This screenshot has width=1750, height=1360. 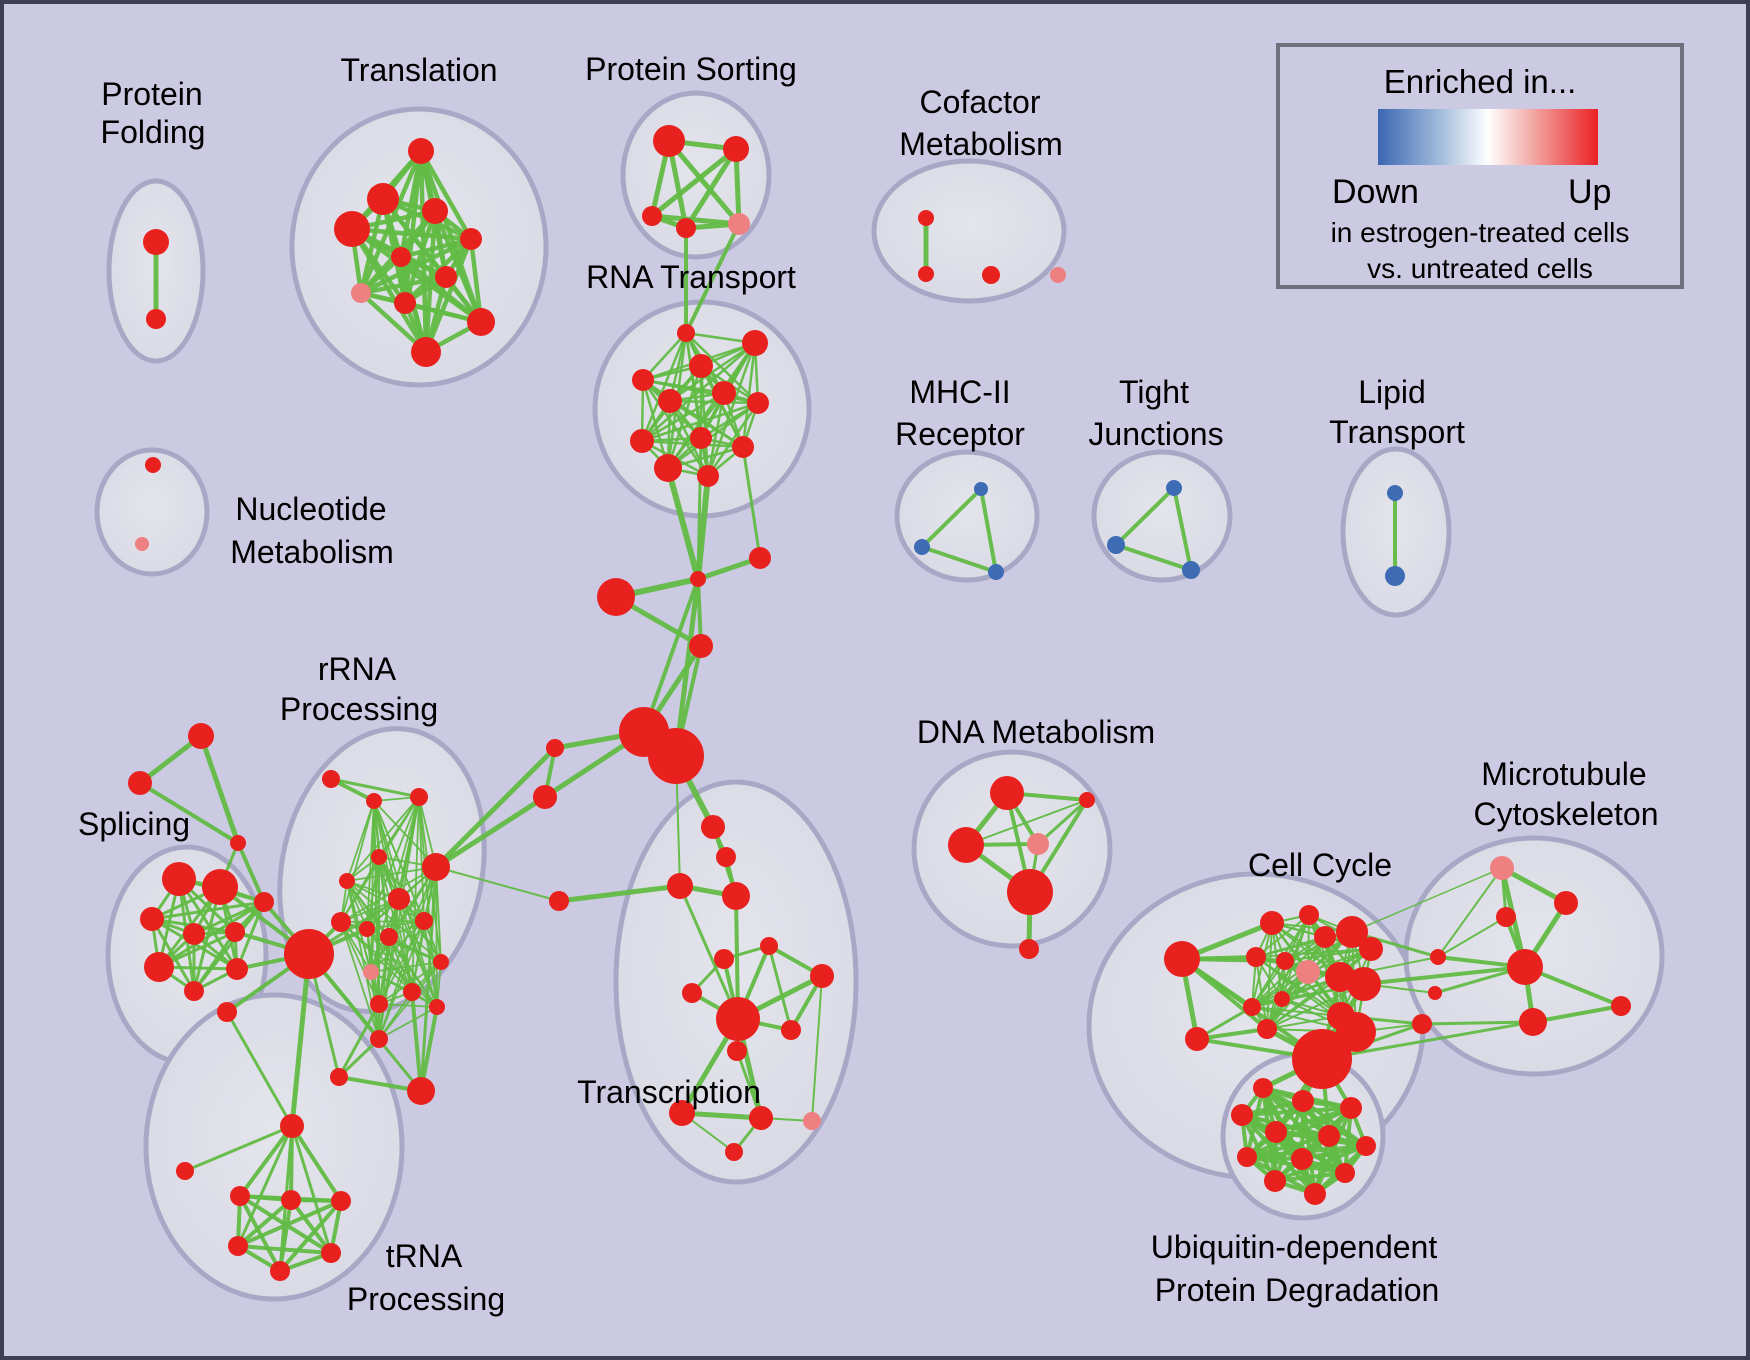 What do you see at coordinates (691, 69) in the screenshot?
I see `cluster-label-protein-sorting: Protein Sorting` at bounding box center [691, 69].